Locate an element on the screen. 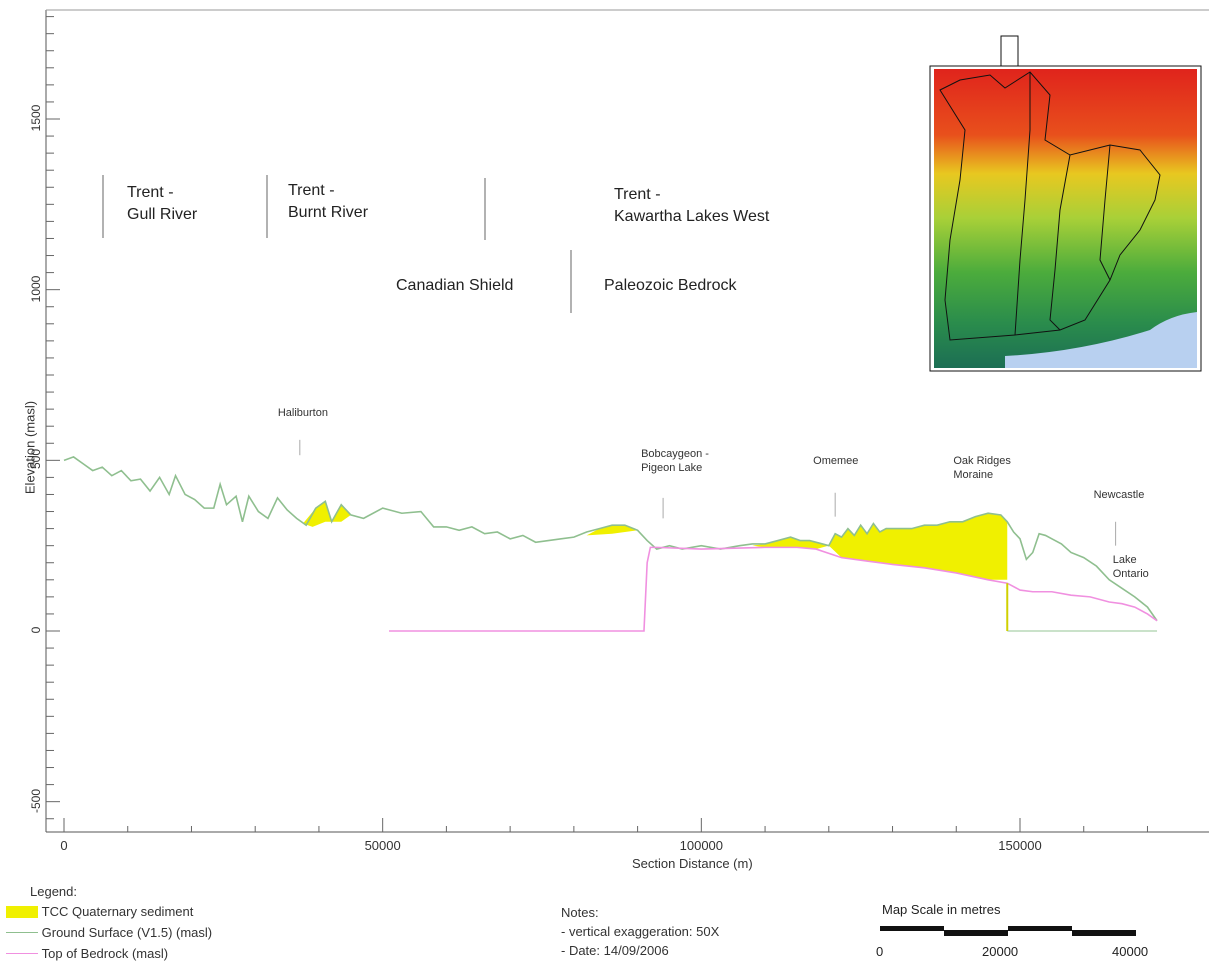  annotation-lake: Lake Ontario is located at coordinates (1130, 566).